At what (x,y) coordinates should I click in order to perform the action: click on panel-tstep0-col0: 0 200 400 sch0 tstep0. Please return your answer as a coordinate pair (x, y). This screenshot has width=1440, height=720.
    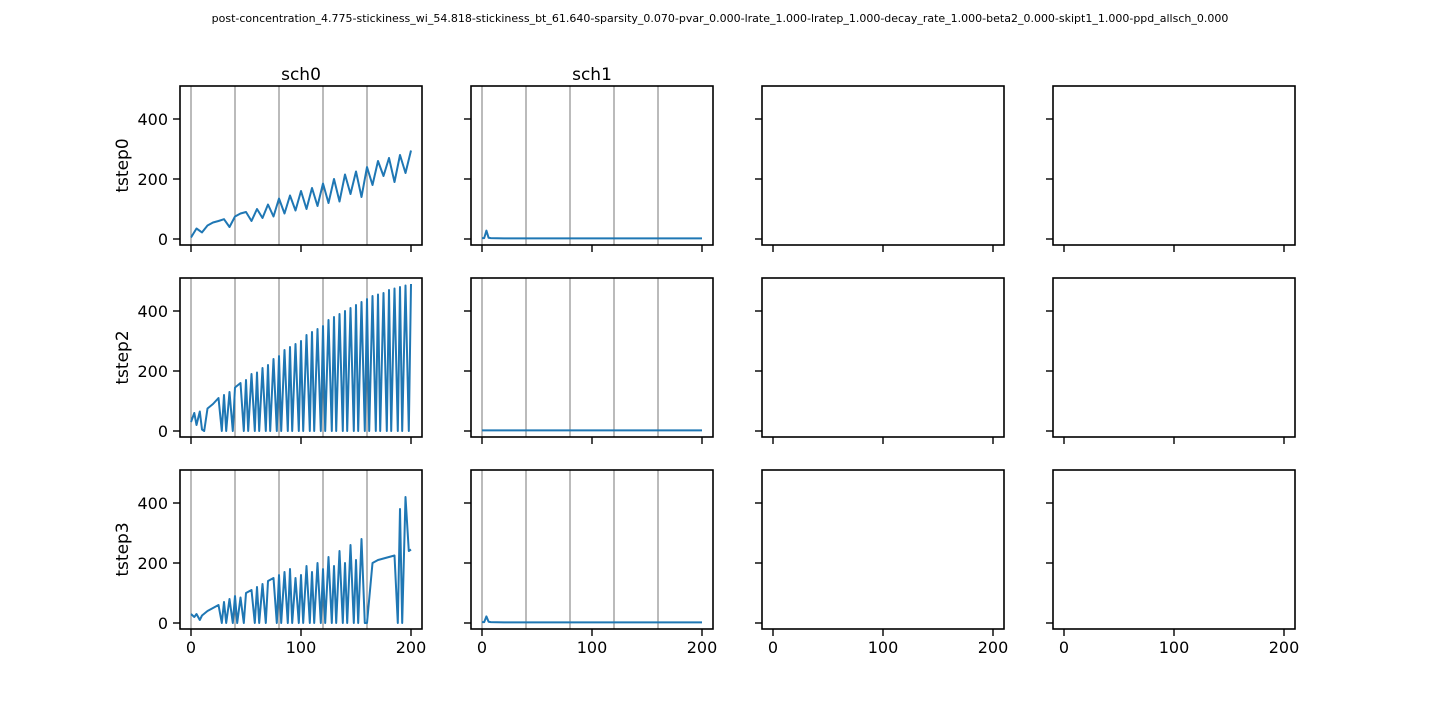
    Looking at the image, I should click on (268, 158).